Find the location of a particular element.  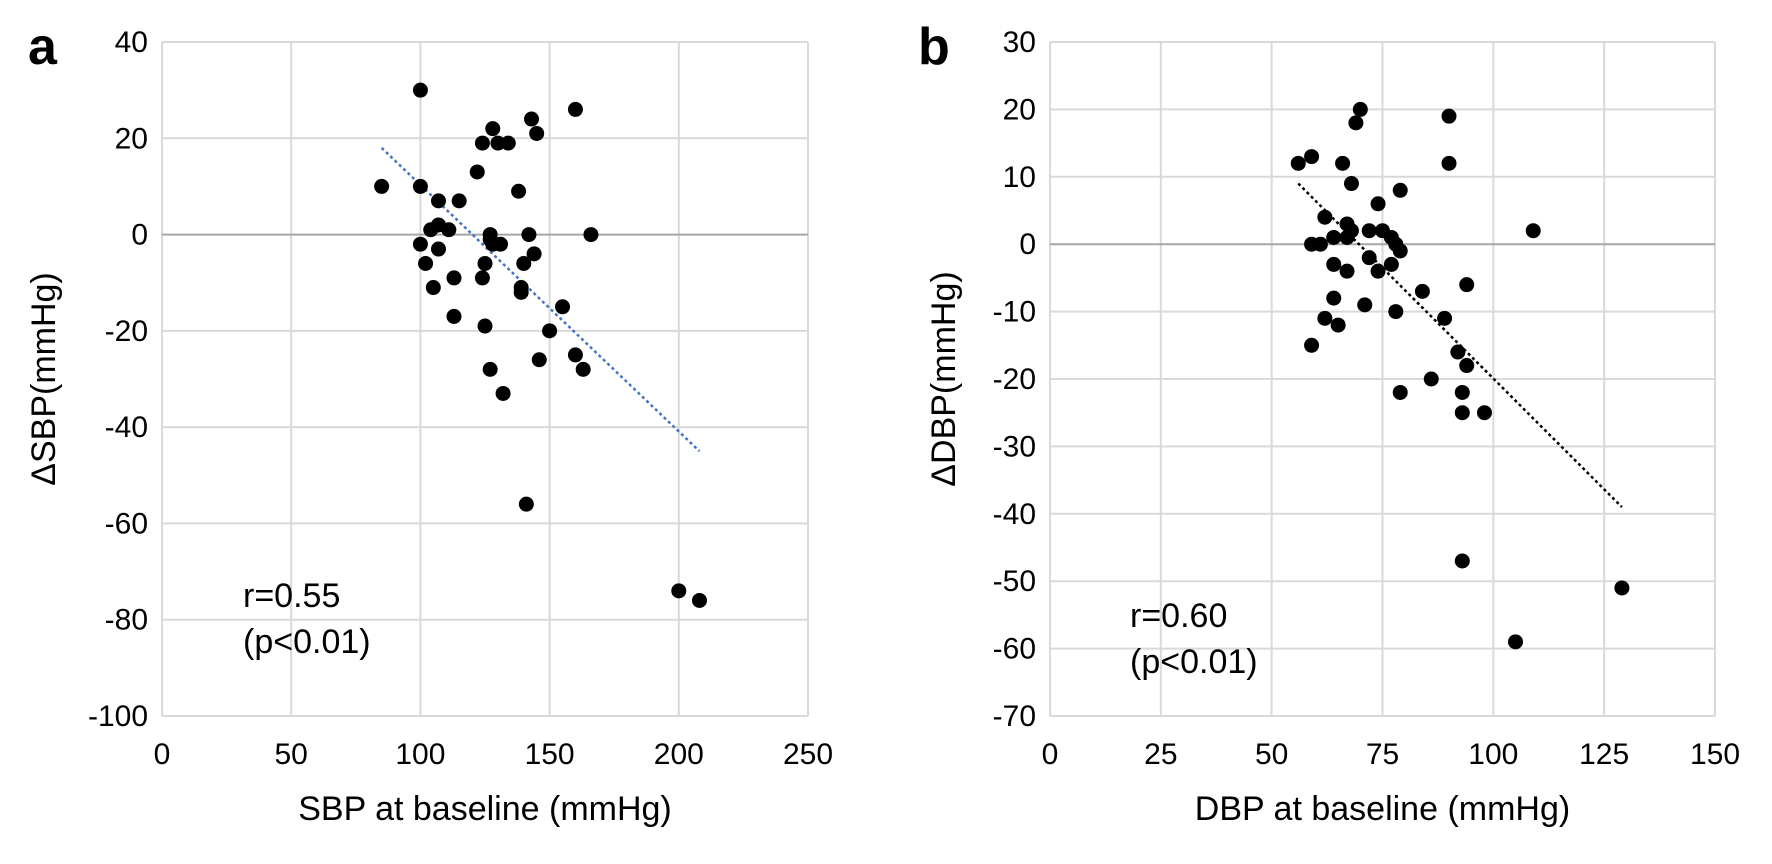

x-tick-label: 25 is located at coordinates (1160, 754).